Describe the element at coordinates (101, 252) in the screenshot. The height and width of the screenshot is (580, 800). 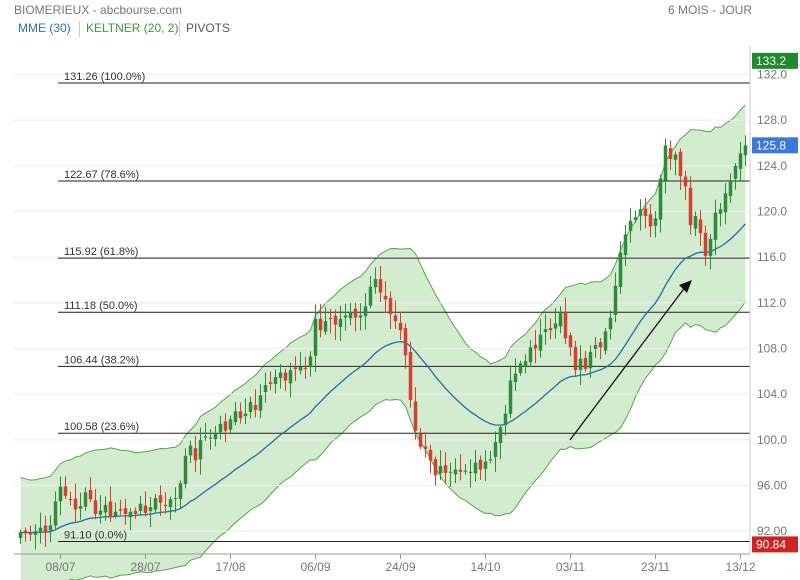
I see `fib-level-label: 115.92 (61.8%)` at that location.